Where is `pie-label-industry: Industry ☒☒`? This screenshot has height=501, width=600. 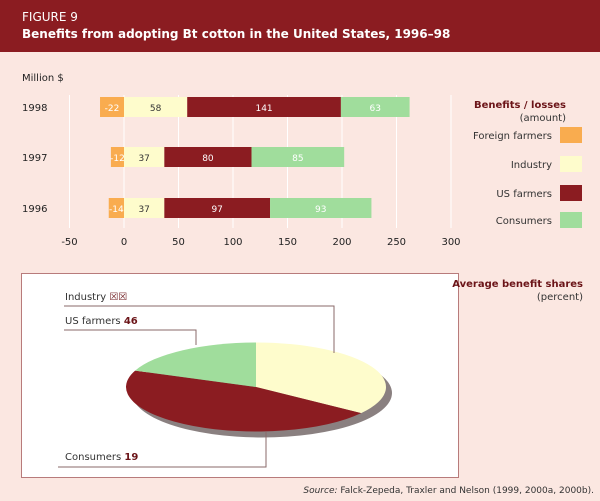 pie-label-industry: Industry ☒☒ is located at coordinates (96, 297).